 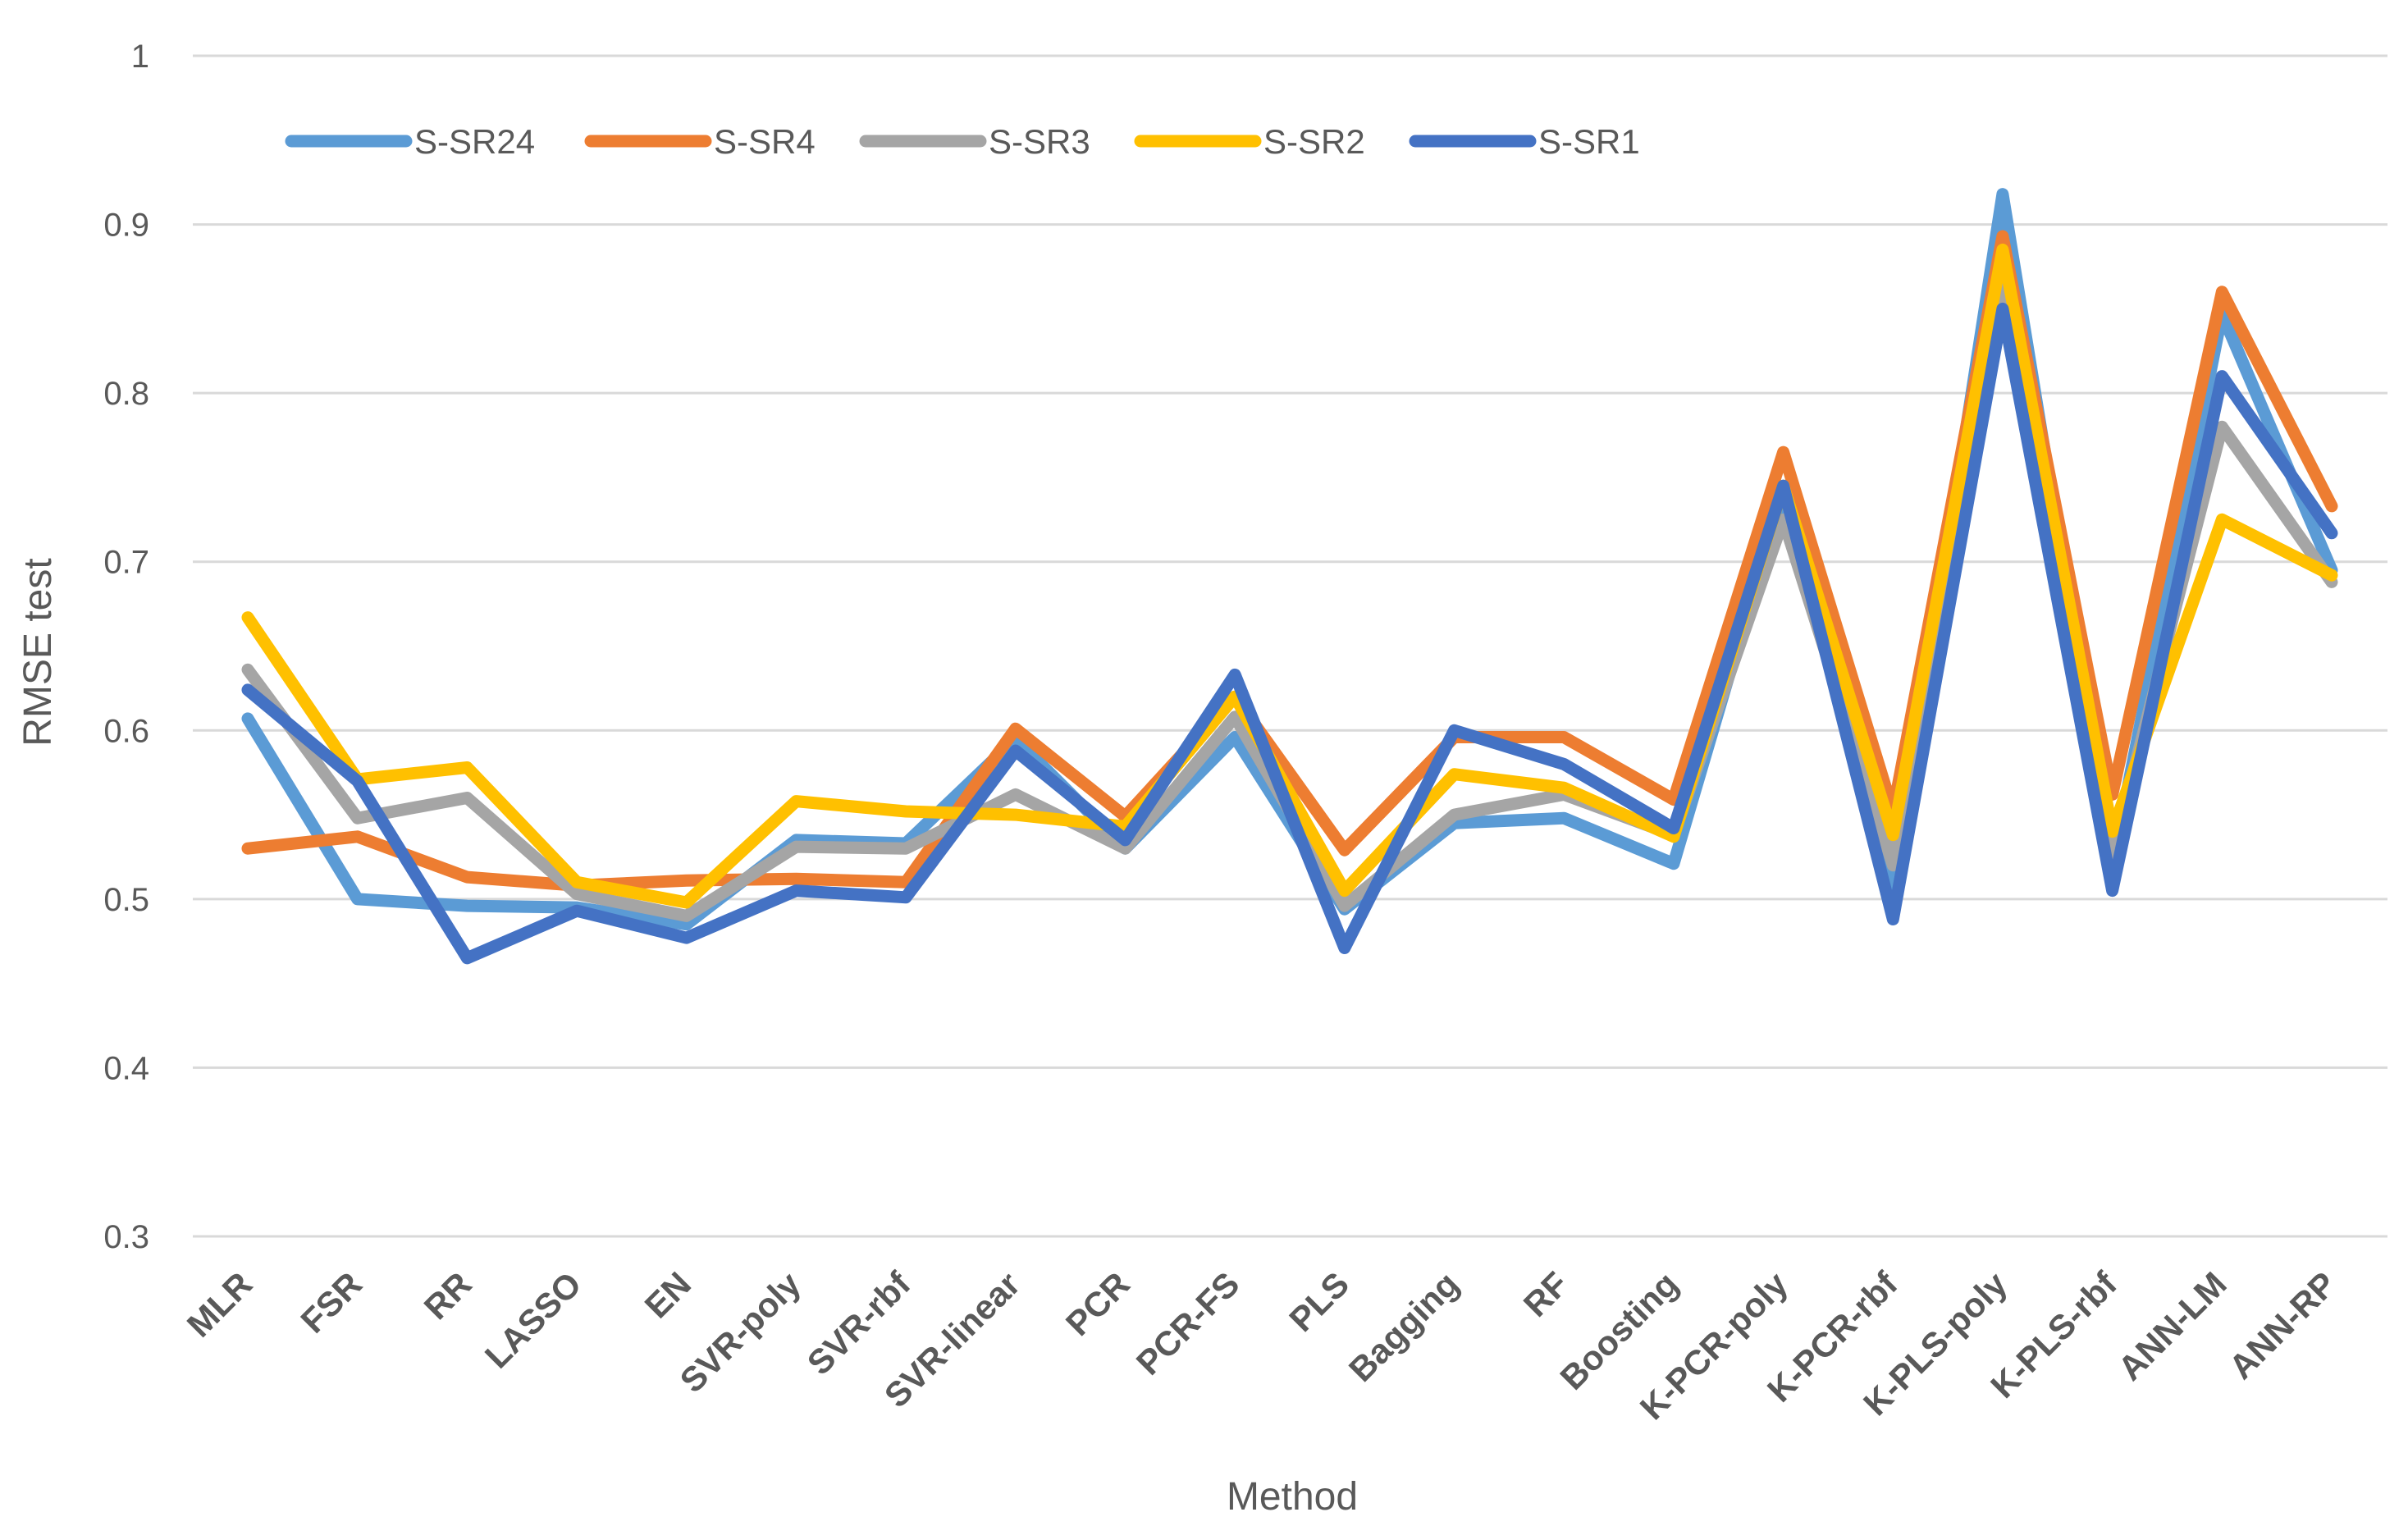 What do you see at coordinates (126, 394) in the screenshot?
I see `y-tick-label: 0.8` at bounding box center [126, 394].